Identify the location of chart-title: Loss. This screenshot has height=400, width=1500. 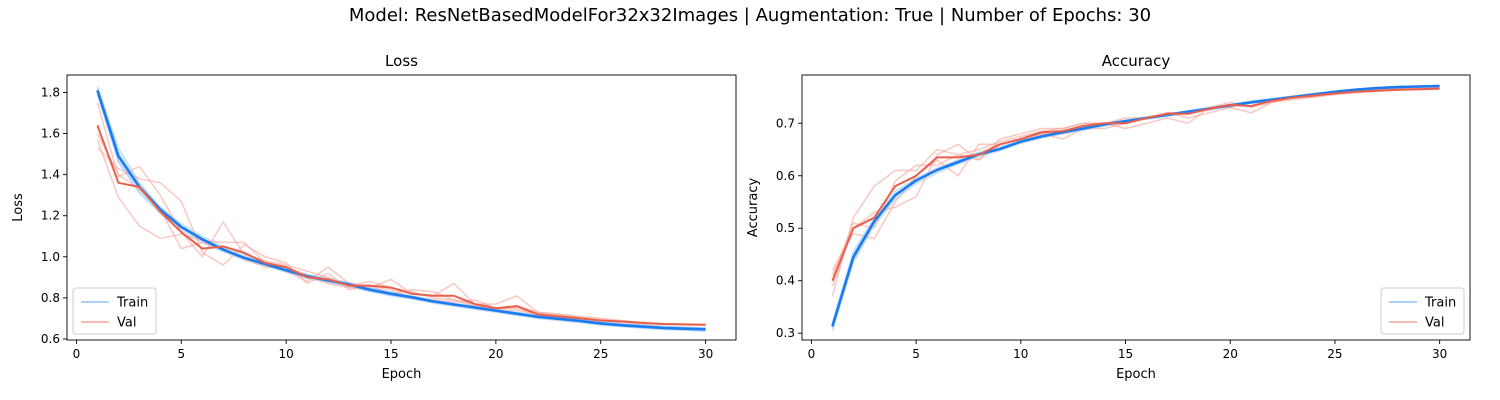
(401, 61).